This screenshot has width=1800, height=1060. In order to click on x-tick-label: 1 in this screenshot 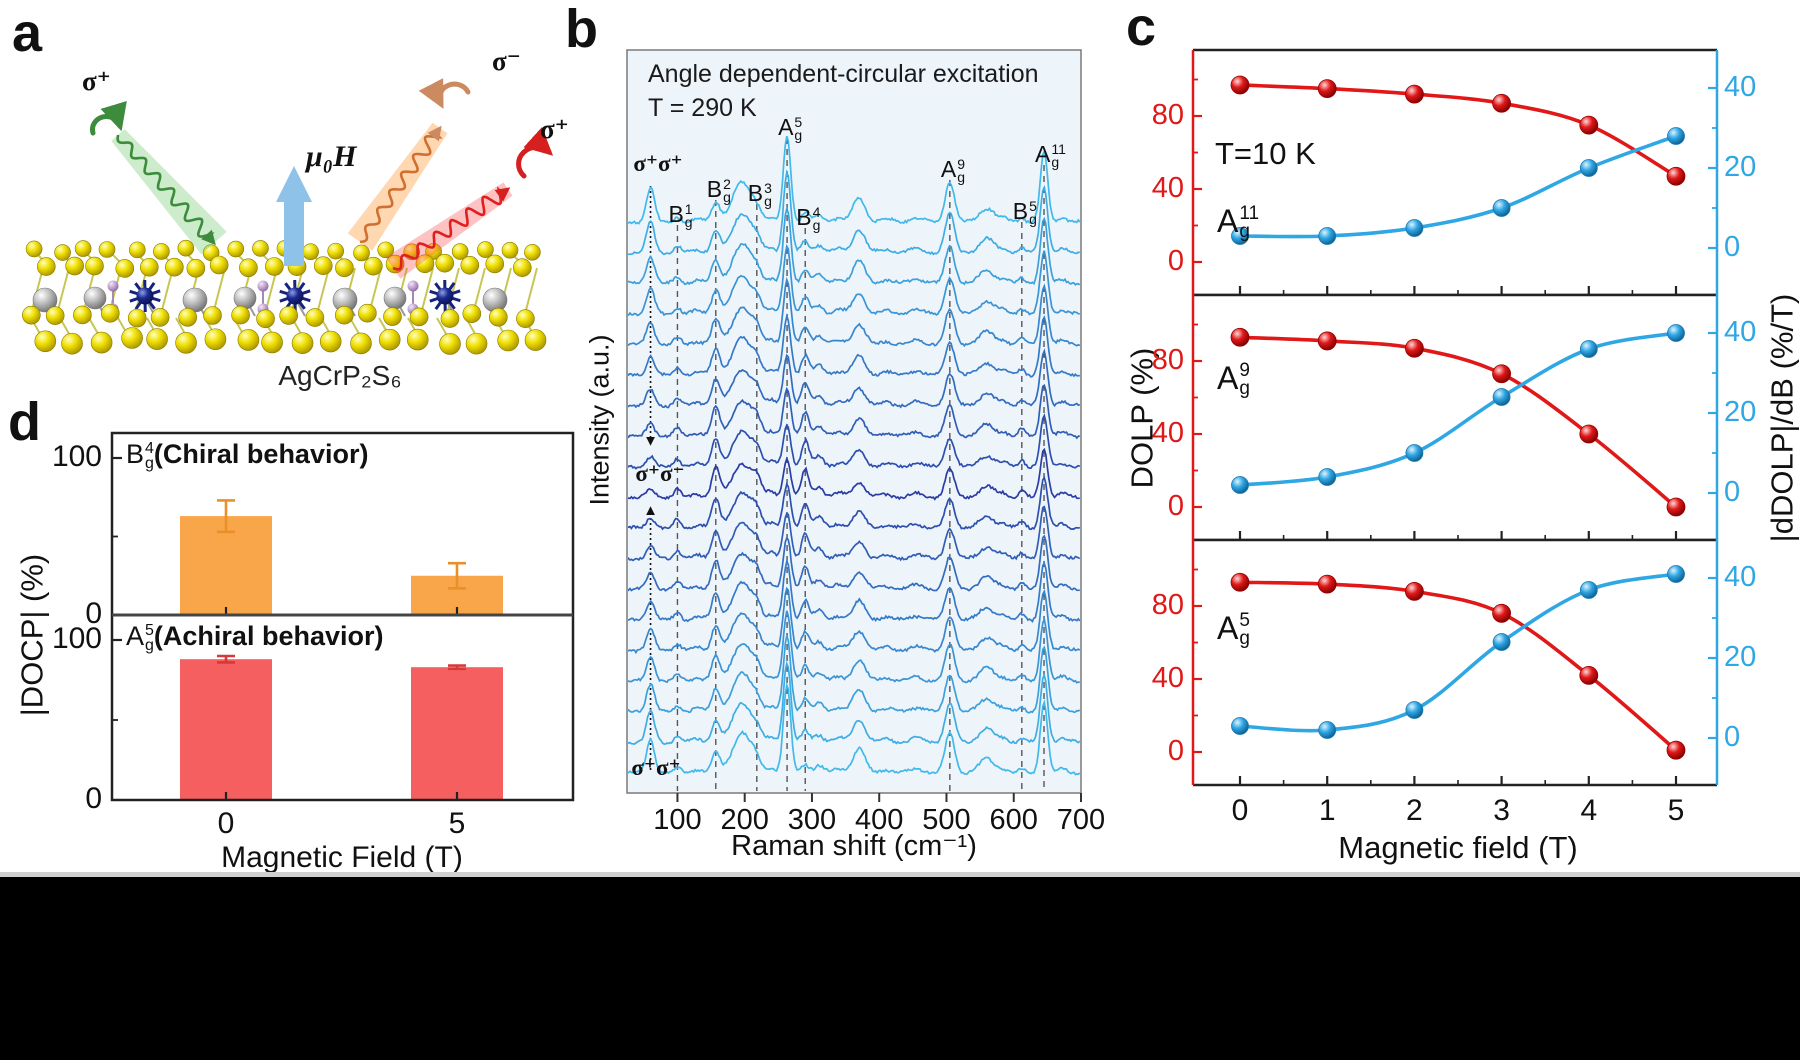, I will do `click(1327, 810)`.